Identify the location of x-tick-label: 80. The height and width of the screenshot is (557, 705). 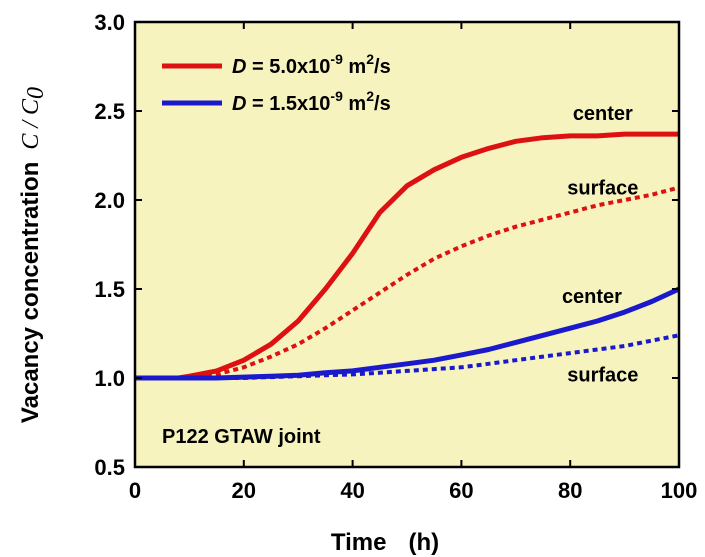
(570, 490).